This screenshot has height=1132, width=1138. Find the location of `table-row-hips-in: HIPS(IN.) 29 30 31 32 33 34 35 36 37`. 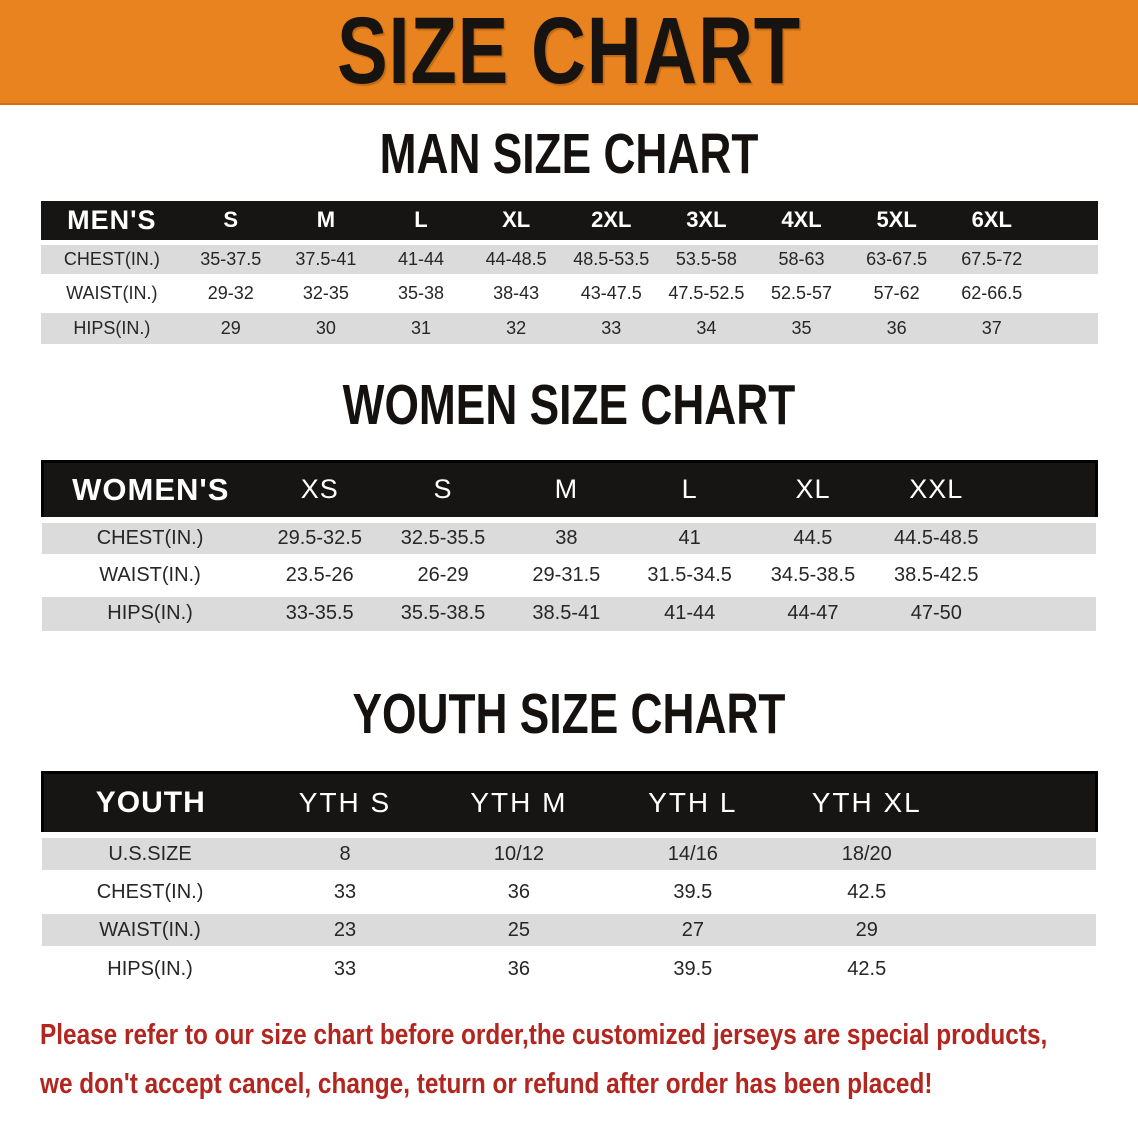

table-row-hips-in: HIPS(IN.) 29 30 31 32 33 34 35 36 37 is located at coordinates (569, 325).